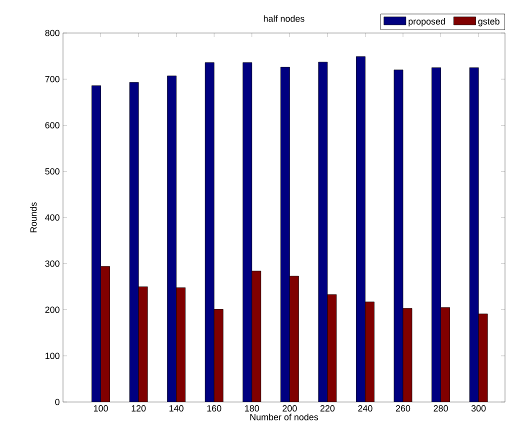  Describe the element at coordinates (426, 22) in the screenshot. I see `legend-label: proposed` at that location.